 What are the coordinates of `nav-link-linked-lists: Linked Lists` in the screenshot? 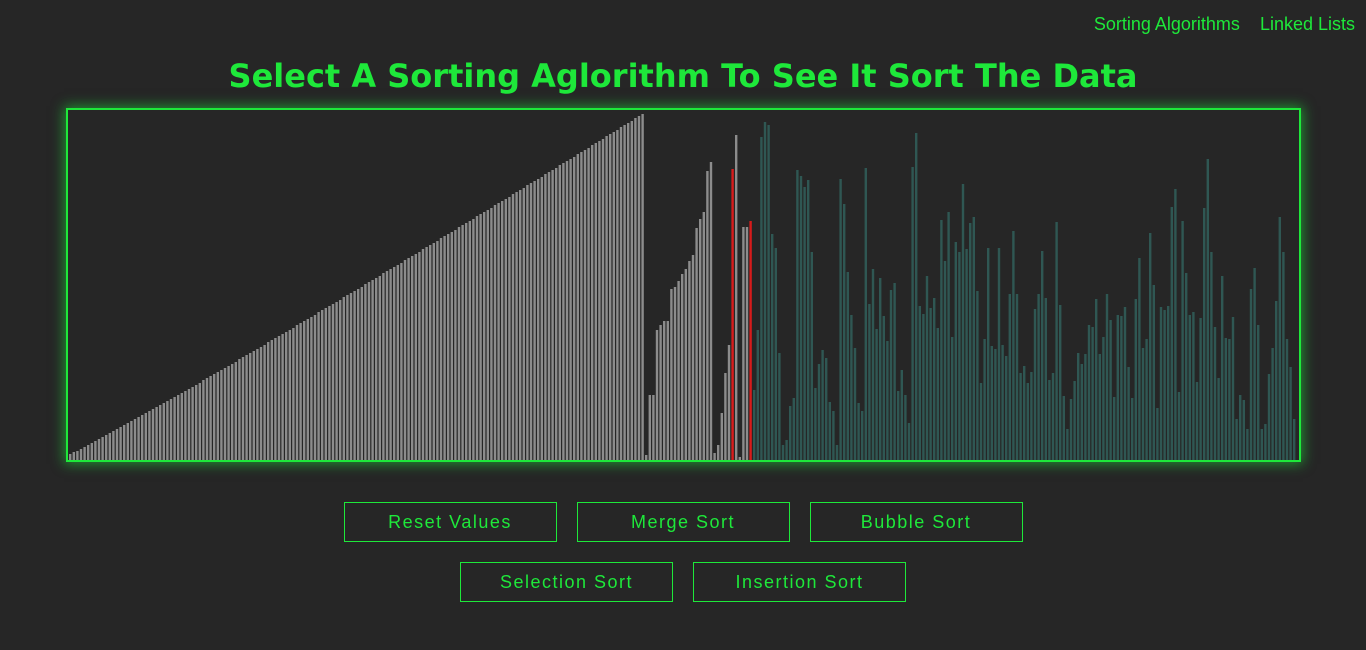 It's located at (1307, 24).